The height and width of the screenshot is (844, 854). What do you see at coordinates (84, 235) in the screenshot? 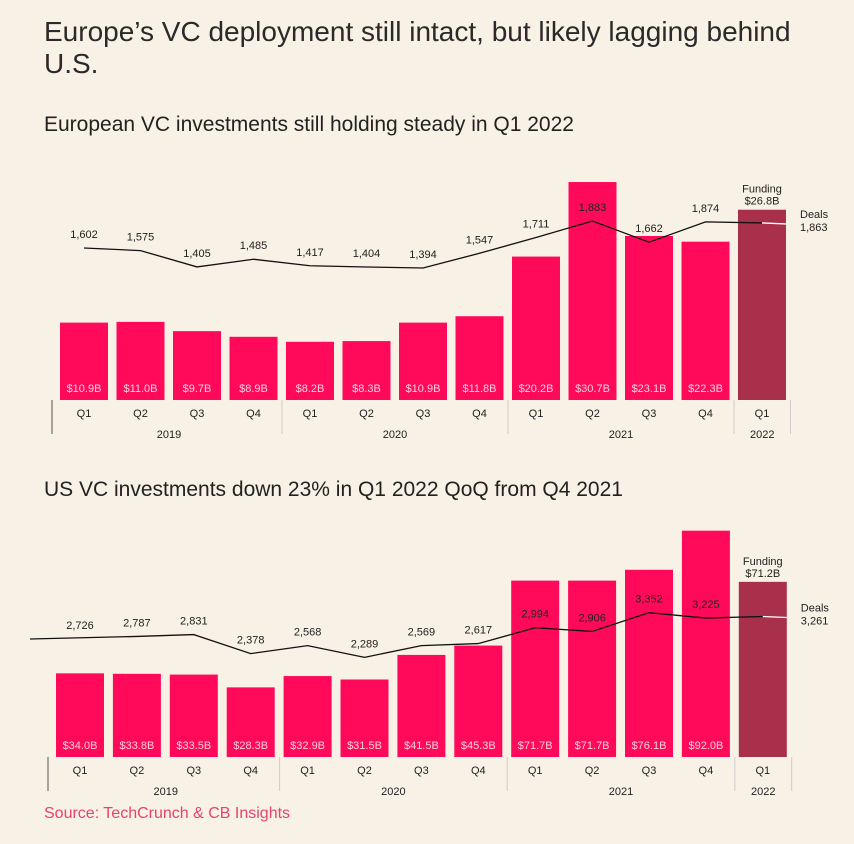
I see `deals-label: 1,602` at bounding box center [84, 235].